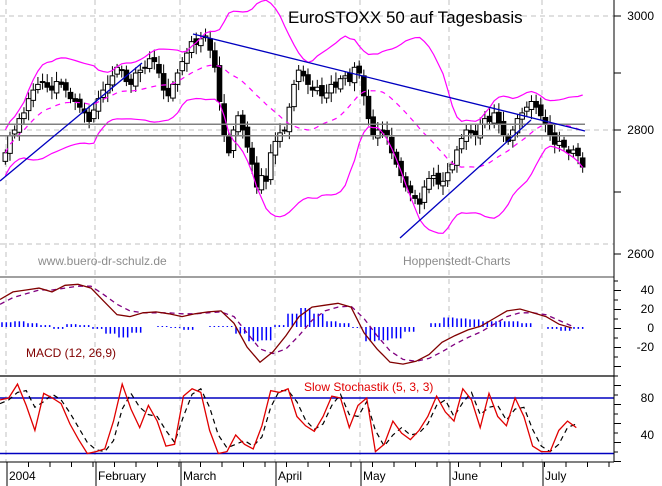 The width and height of the screenshot is (662, 486). What do you see at coordinates (290, 476) in the screenshot?
I see `x-label-april: April` at bounding box center [290, 476].